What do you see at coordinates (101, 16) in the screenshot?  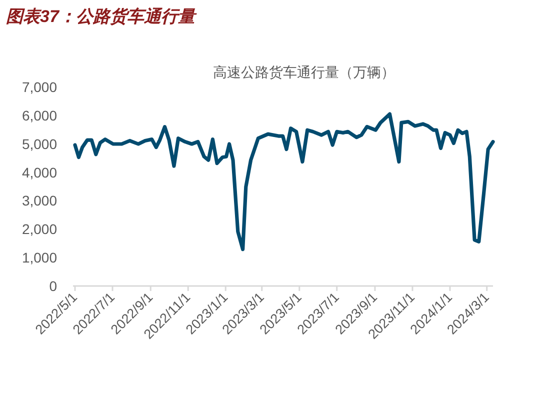 I see `text: 图表37：公路货车通行量` at bounding box center [101, 16].